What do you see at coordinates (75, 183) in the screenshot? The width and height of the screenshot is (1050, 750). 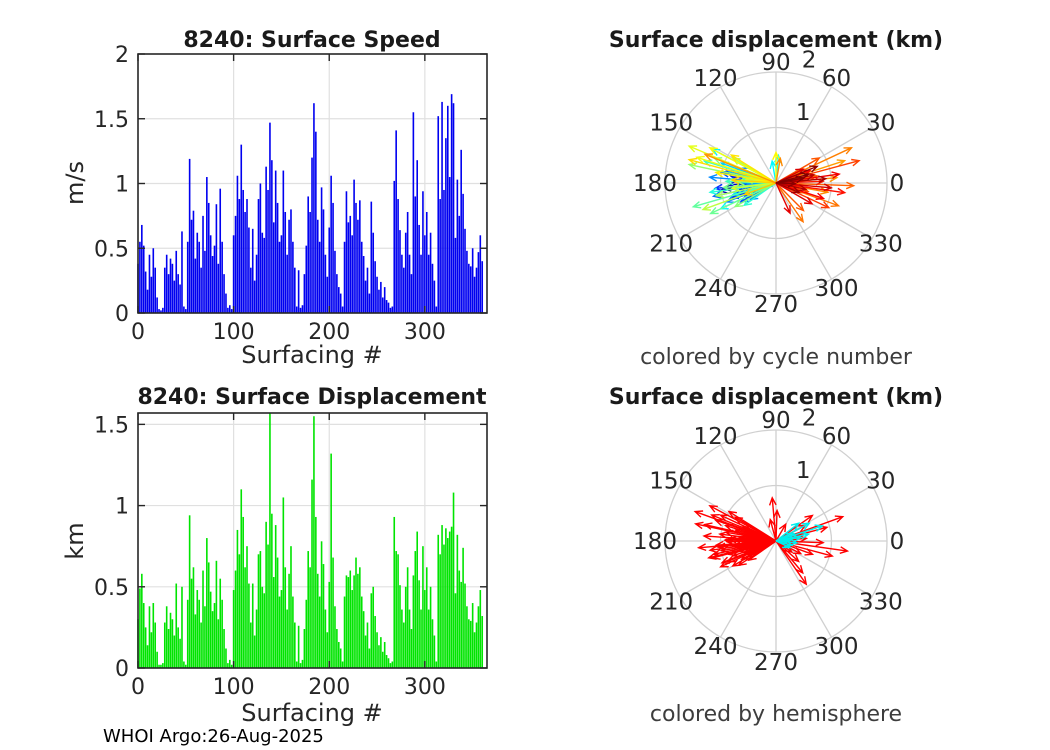 I see `speed-ylabel: m/s` at bounding box center [75, 183].